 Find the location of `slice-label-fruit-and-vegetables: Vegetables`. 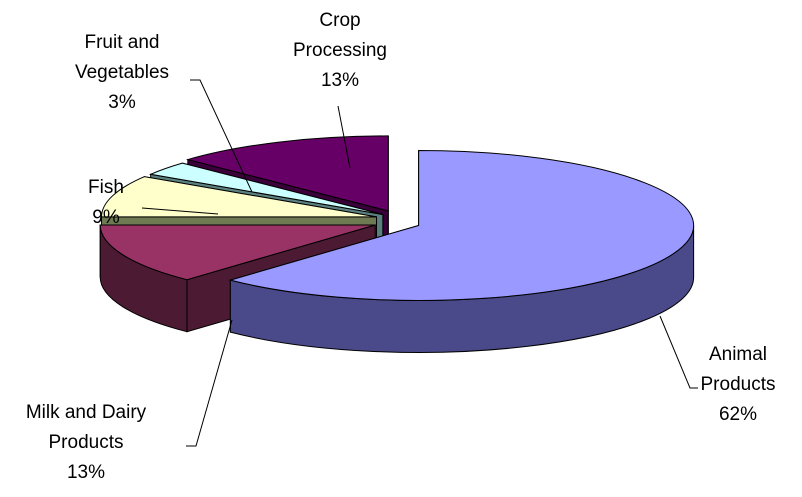

slice-label-fruit-and-vegetables: Vegetables is located at coordinates (122, 72).